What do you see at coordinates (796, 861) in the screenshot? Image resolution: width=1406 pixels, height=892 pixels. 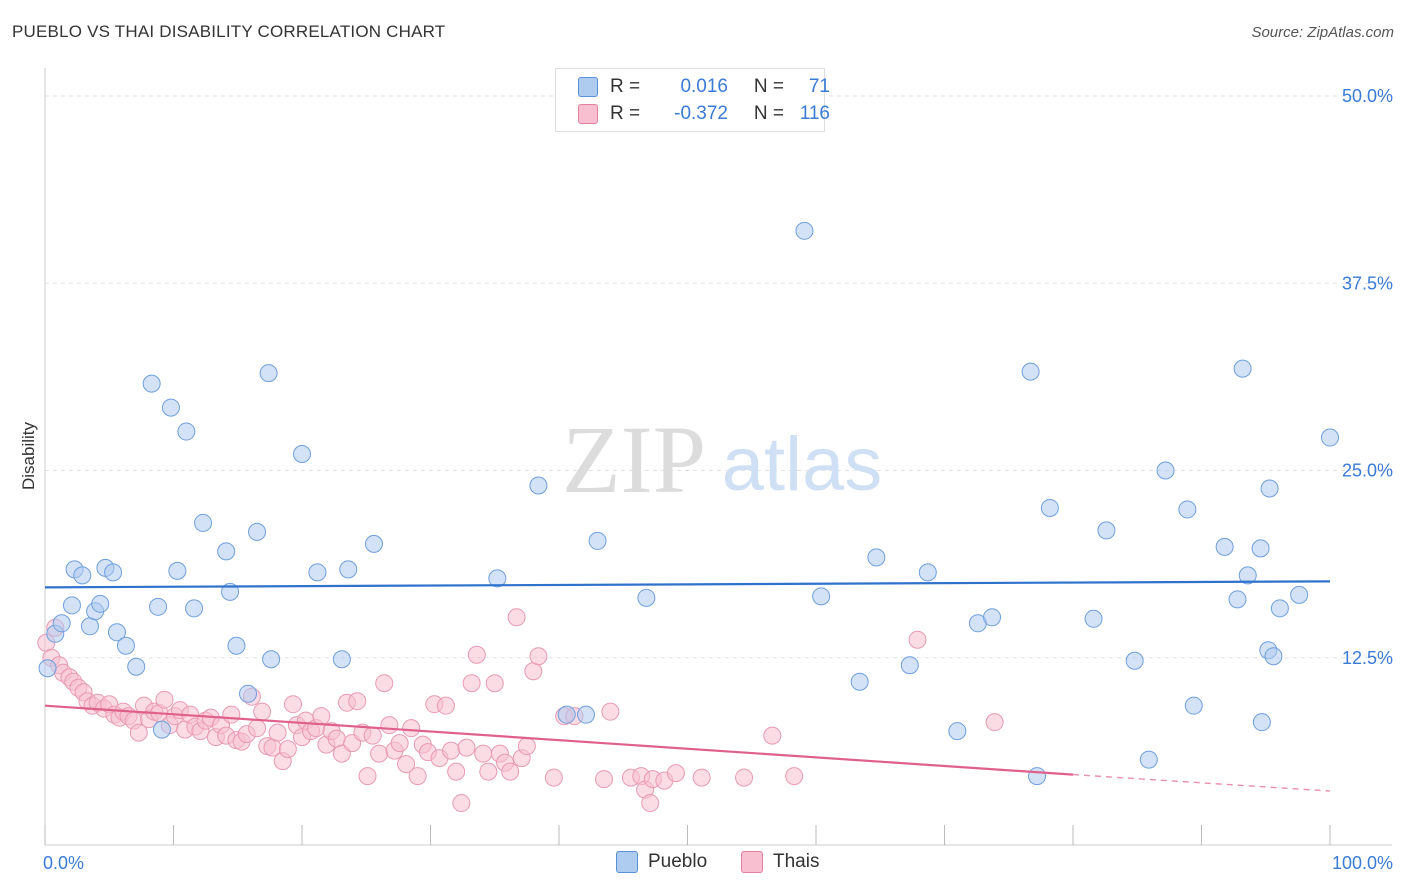 I see `series-label-thai: Thais` at bounding box center [796, 861].